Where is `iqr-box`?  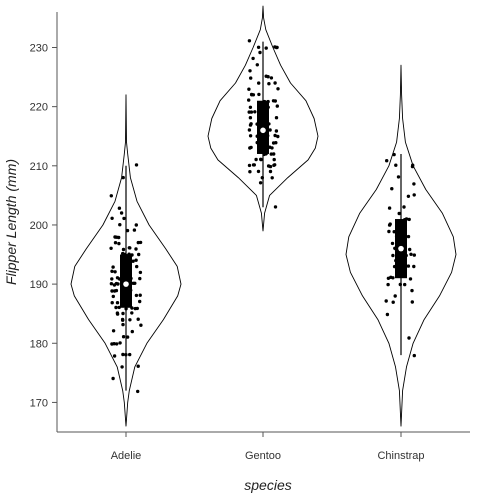
iqr-box is located at coordinates (126, 281).